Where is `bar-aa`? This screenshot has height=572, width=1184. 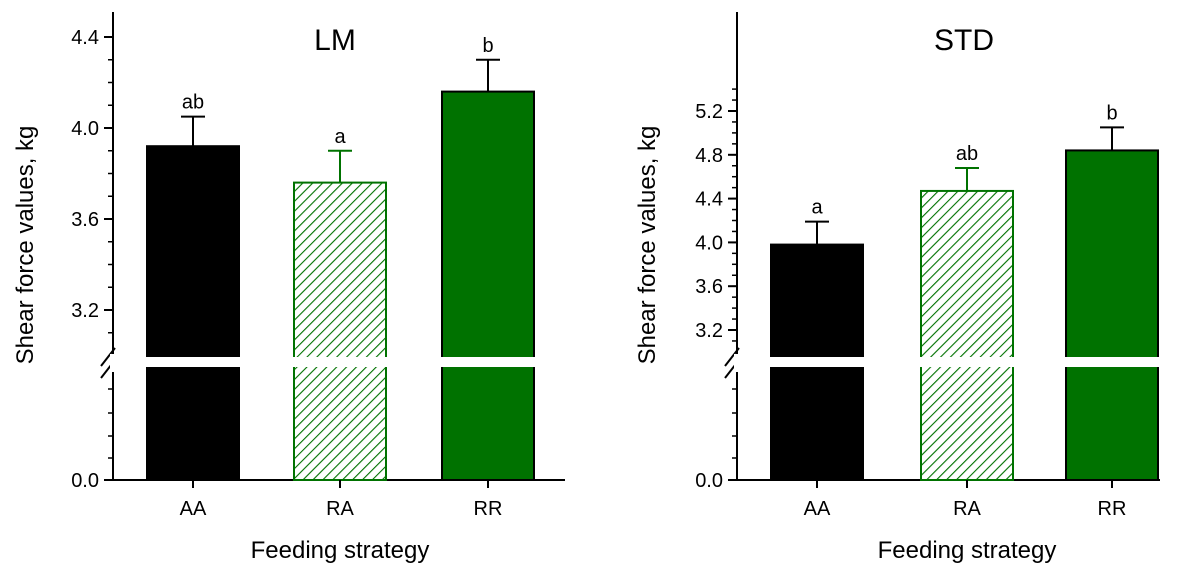
bar-aa is located at coordinates (193, 313).